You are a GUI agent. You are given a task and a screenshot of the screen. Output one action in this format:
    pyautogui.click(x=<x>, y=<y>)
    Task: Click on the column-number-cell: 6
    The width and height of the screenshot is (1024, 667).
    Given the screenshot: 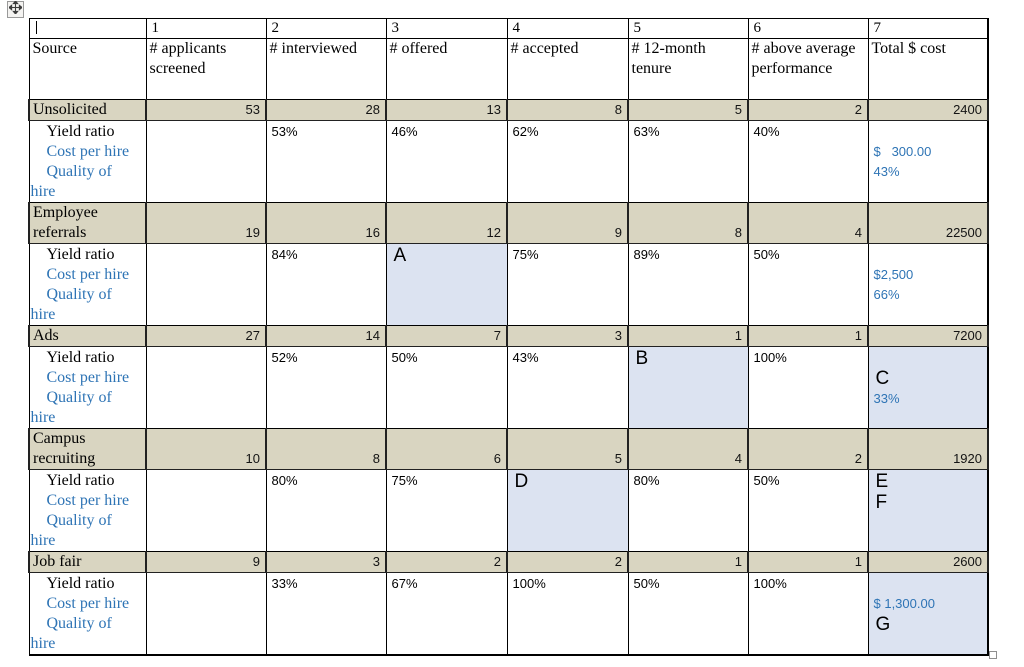 What is the action you would take?
    pyautogui.click(x=808, y=28)
    